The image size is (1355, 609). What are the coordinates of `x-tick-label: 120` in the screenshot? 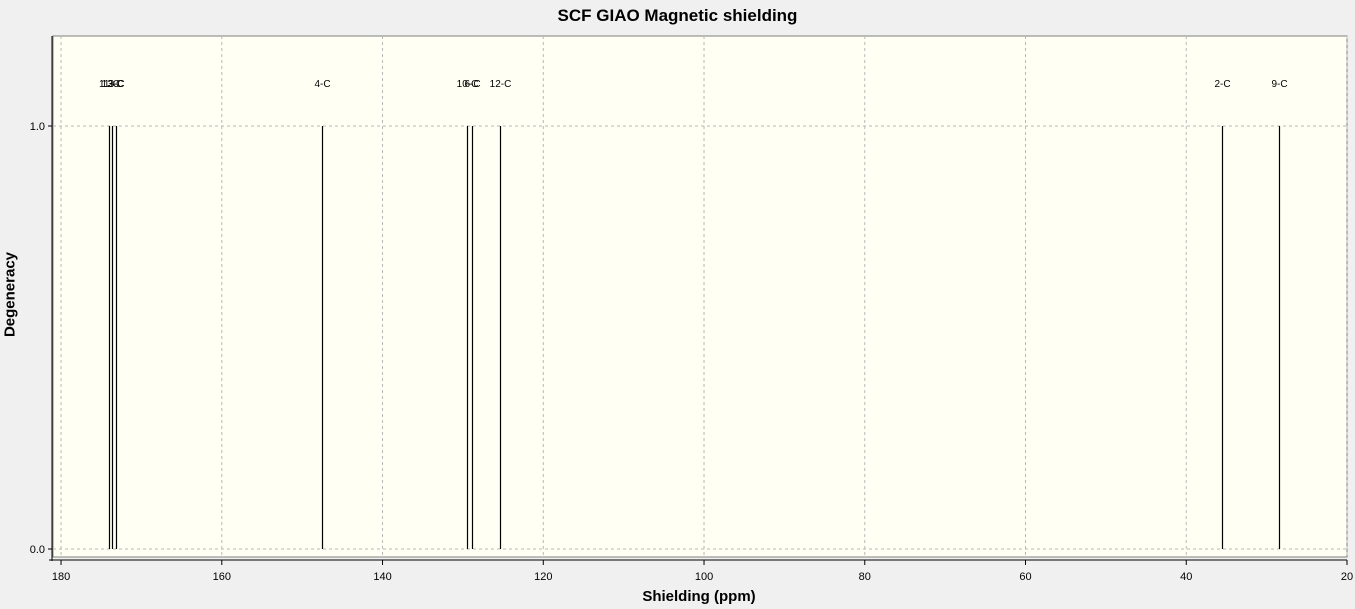 It's located at (543, 577).